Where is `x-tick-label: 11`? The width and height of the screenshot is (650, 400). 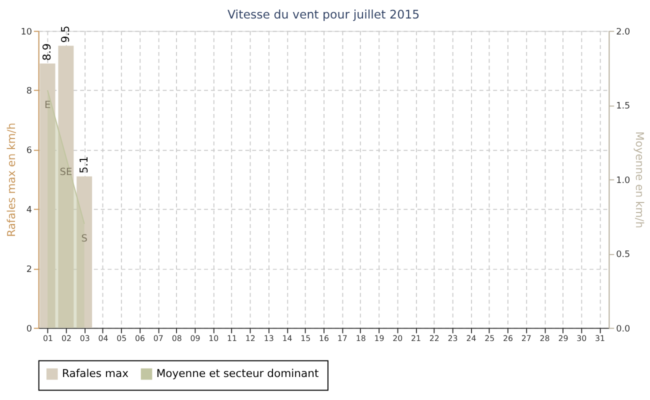
x-tick-label: 11 is located at coordinates (232, 339).